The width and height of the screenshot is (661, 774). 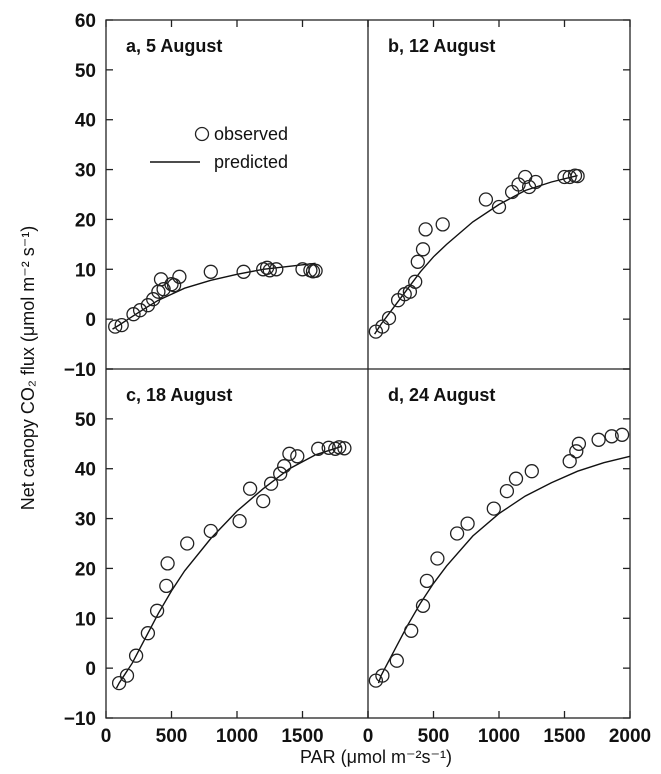 What do you see at coordinates (441, 395) in the screenshot?
I see `panel-title: d, 24 August` at bounding box center [441, 395].